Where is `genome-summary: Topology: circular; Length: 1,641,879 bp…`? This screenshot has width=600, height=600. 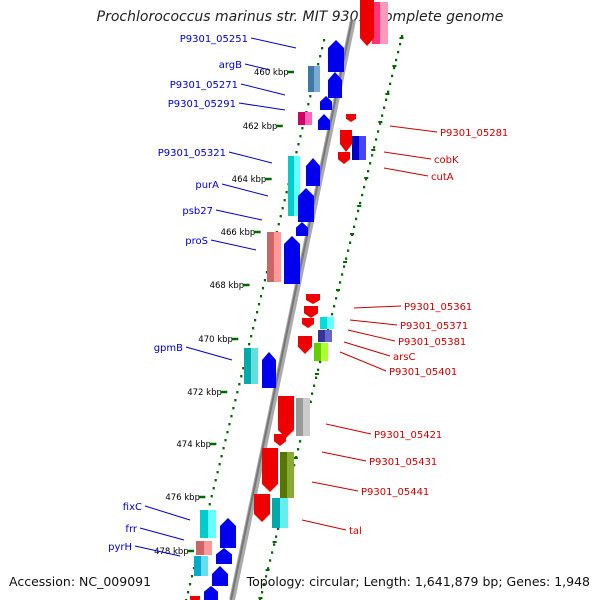 genome-summary: Topology: circular; Length: 1,641,879 bp… is located at coordinates (418, 581).